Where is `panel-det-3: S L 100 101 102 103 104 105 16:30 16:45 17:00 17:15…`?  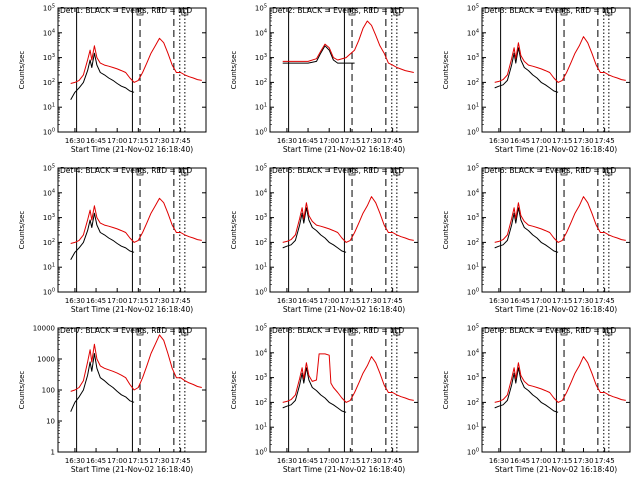
panel-det-3: S L 100 101 102 103 104 105 16:30 16:45 17:00 17:15… is located at coordinates (536, 79).